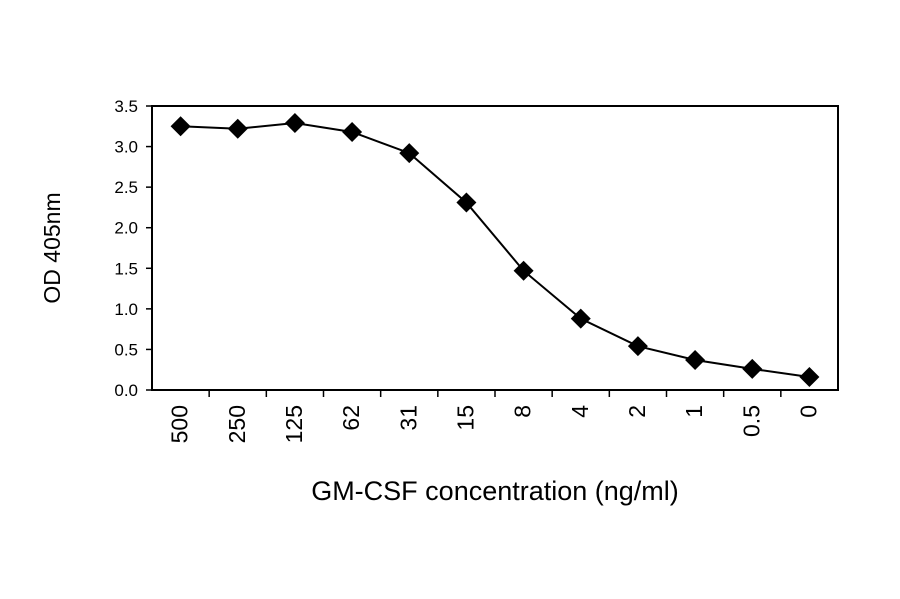 Image resolution: width=900 pixels, height=599 pixels. I want to click on y-tick-label: 1.0, so click(126, 309).